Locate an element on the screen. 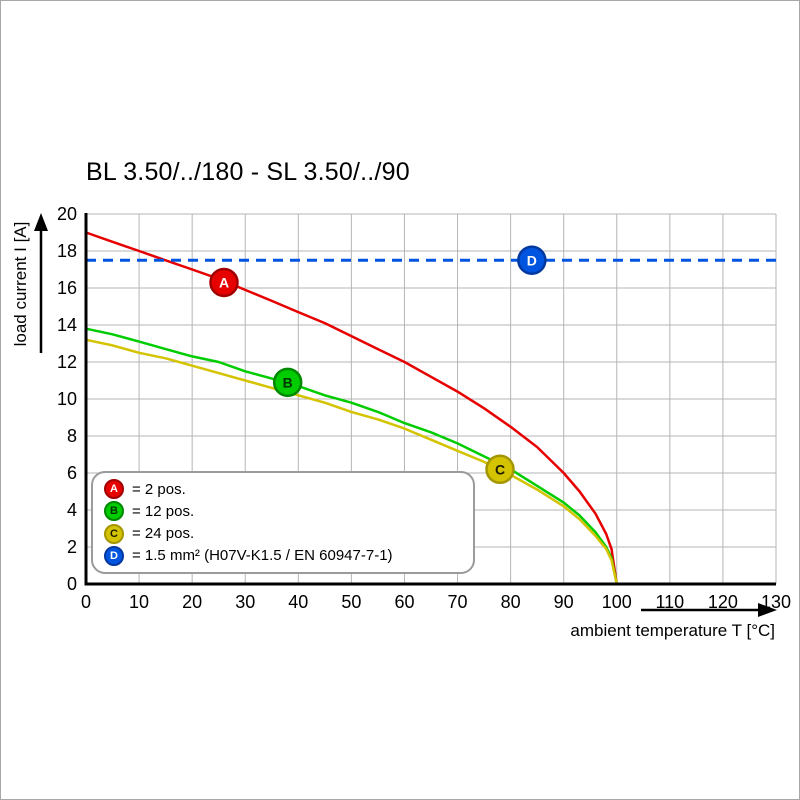 This screenshot has height=800, width=800. curve-marker-letter: D is located at coordinates (532, 260).